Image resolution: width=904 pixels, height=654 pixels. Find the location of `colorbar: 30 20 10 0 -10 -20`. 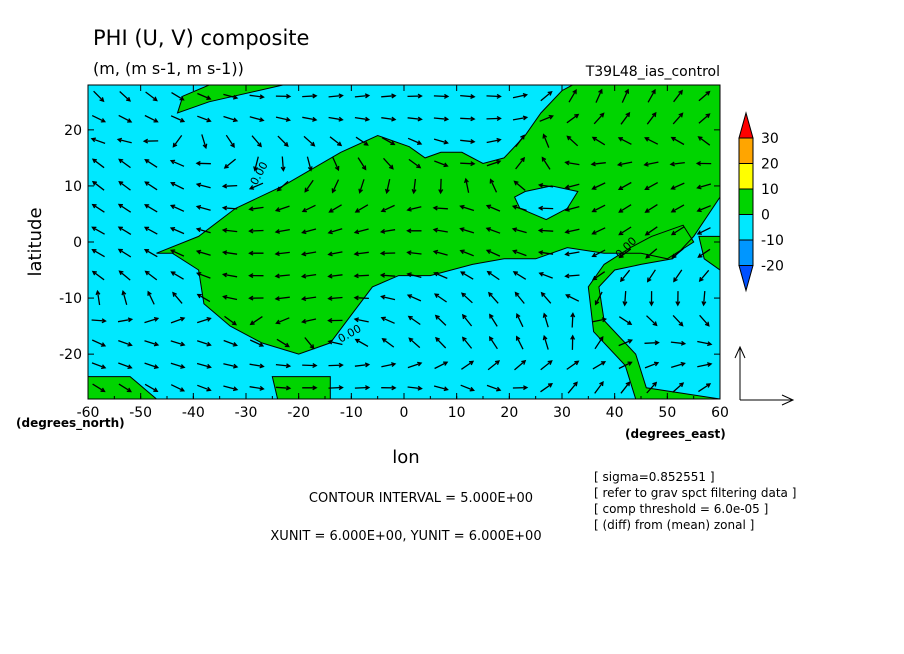

colorbar: 30 20 10 0 -10 -20 is located at coordinates (761, 202).